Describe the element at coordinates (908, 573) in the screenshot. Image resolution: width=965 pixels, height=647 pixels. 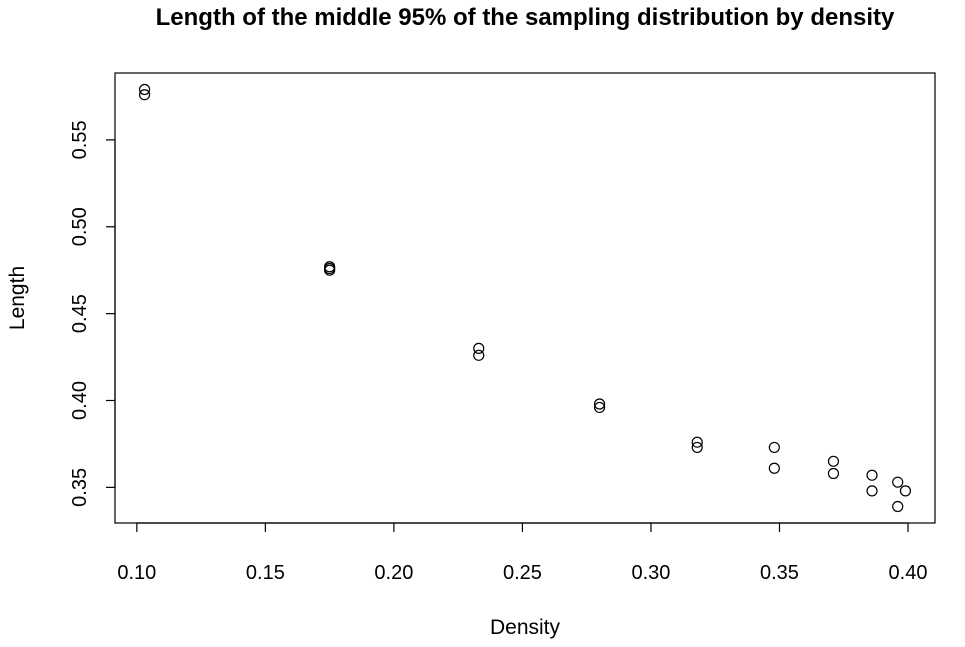
I see `x-tick-label: 0.40` at that location.